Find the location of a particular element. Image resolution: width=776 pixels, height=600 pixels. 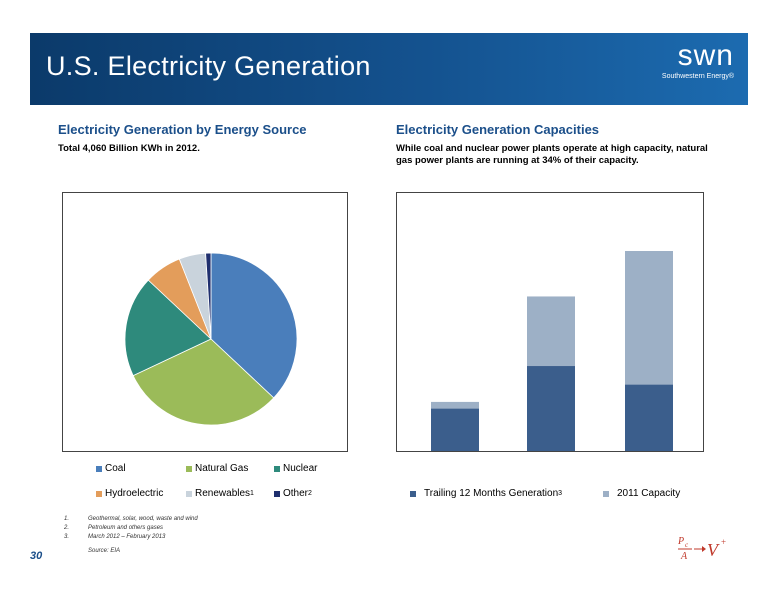

svg-text: c is located at coordinates (687, 545).